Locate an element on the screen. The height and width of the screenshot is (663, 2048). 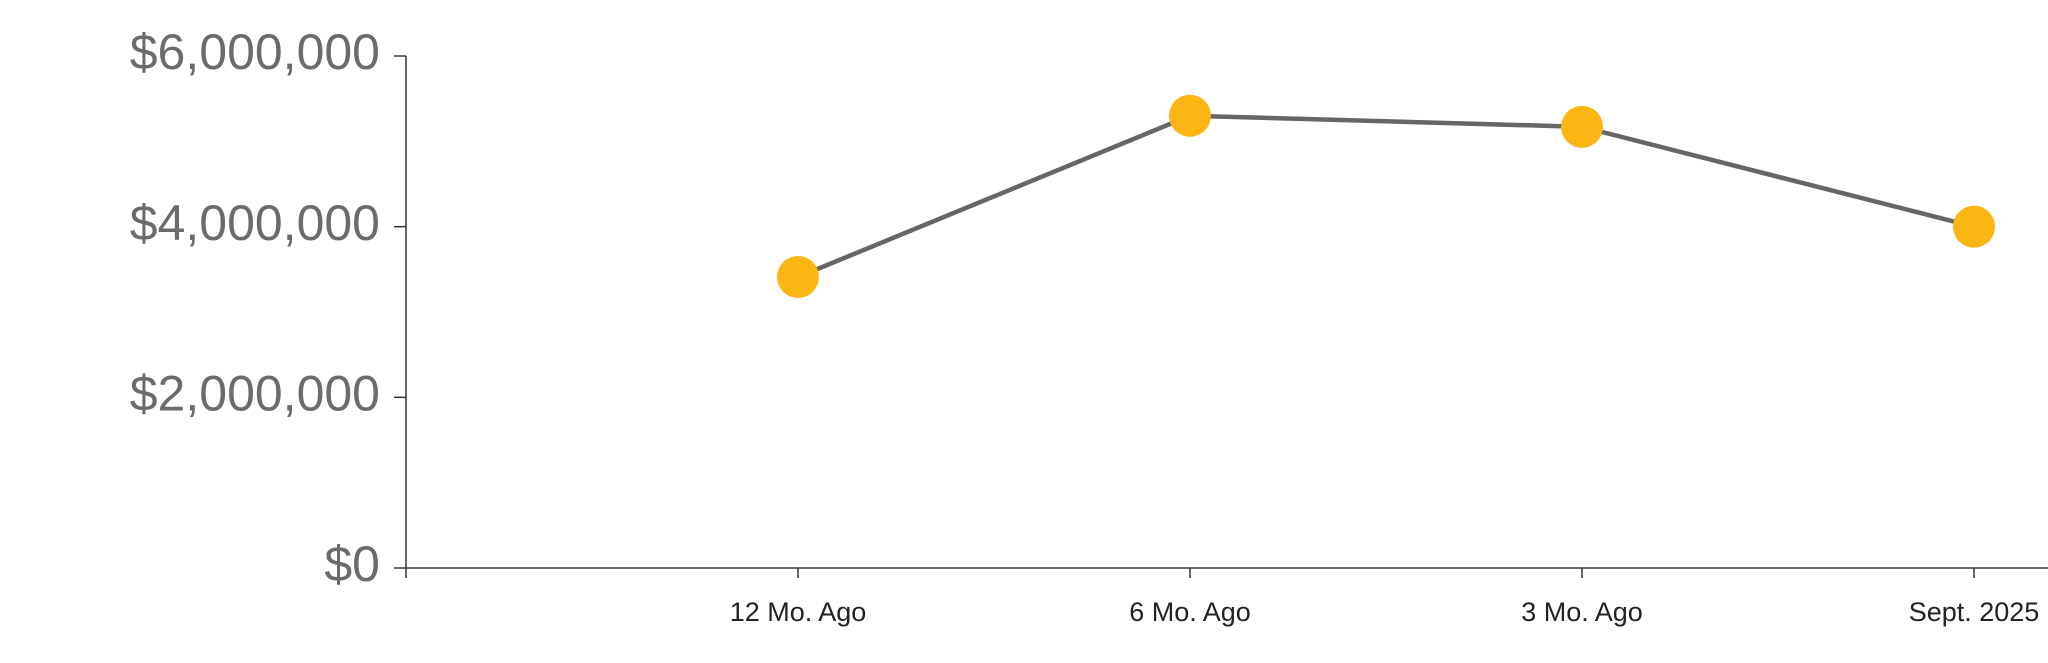
series-line is located at coordinates (1386, 196).